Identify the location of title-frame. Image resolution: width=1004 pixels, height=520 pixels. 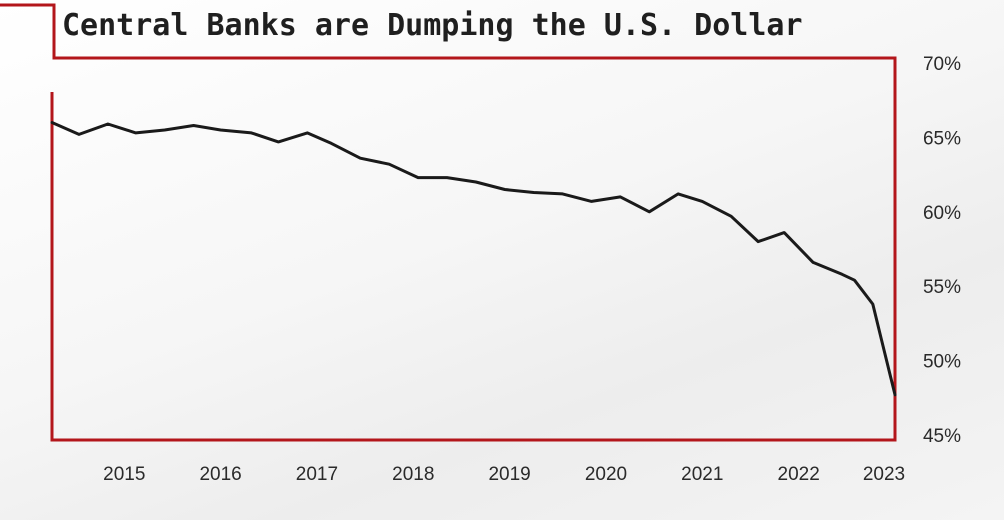
(448, 36).